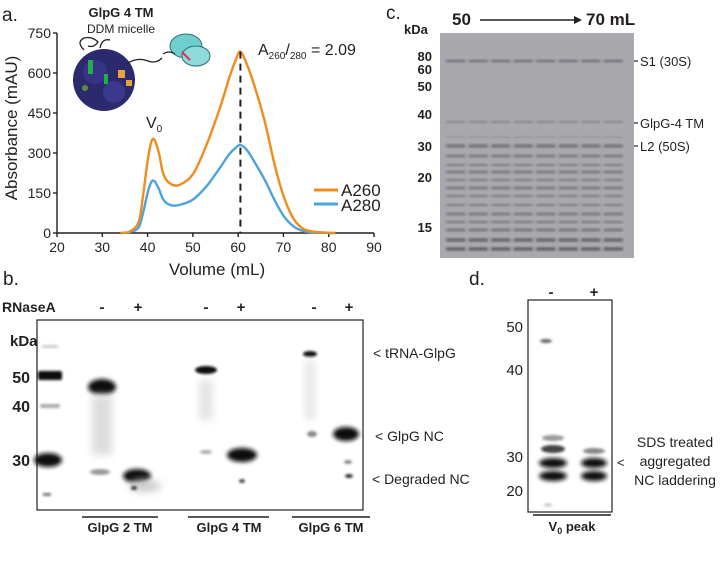 This screenshot has width=727, height=562. I want to click on marker-label: 30, so click(21, 461).